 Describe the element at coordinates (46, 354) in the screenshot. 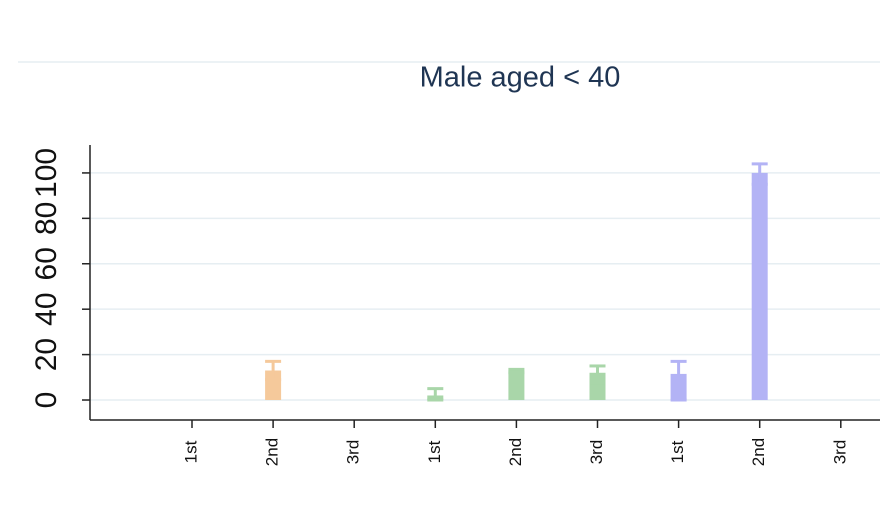

I see `y-tick-label: 20` at that location.